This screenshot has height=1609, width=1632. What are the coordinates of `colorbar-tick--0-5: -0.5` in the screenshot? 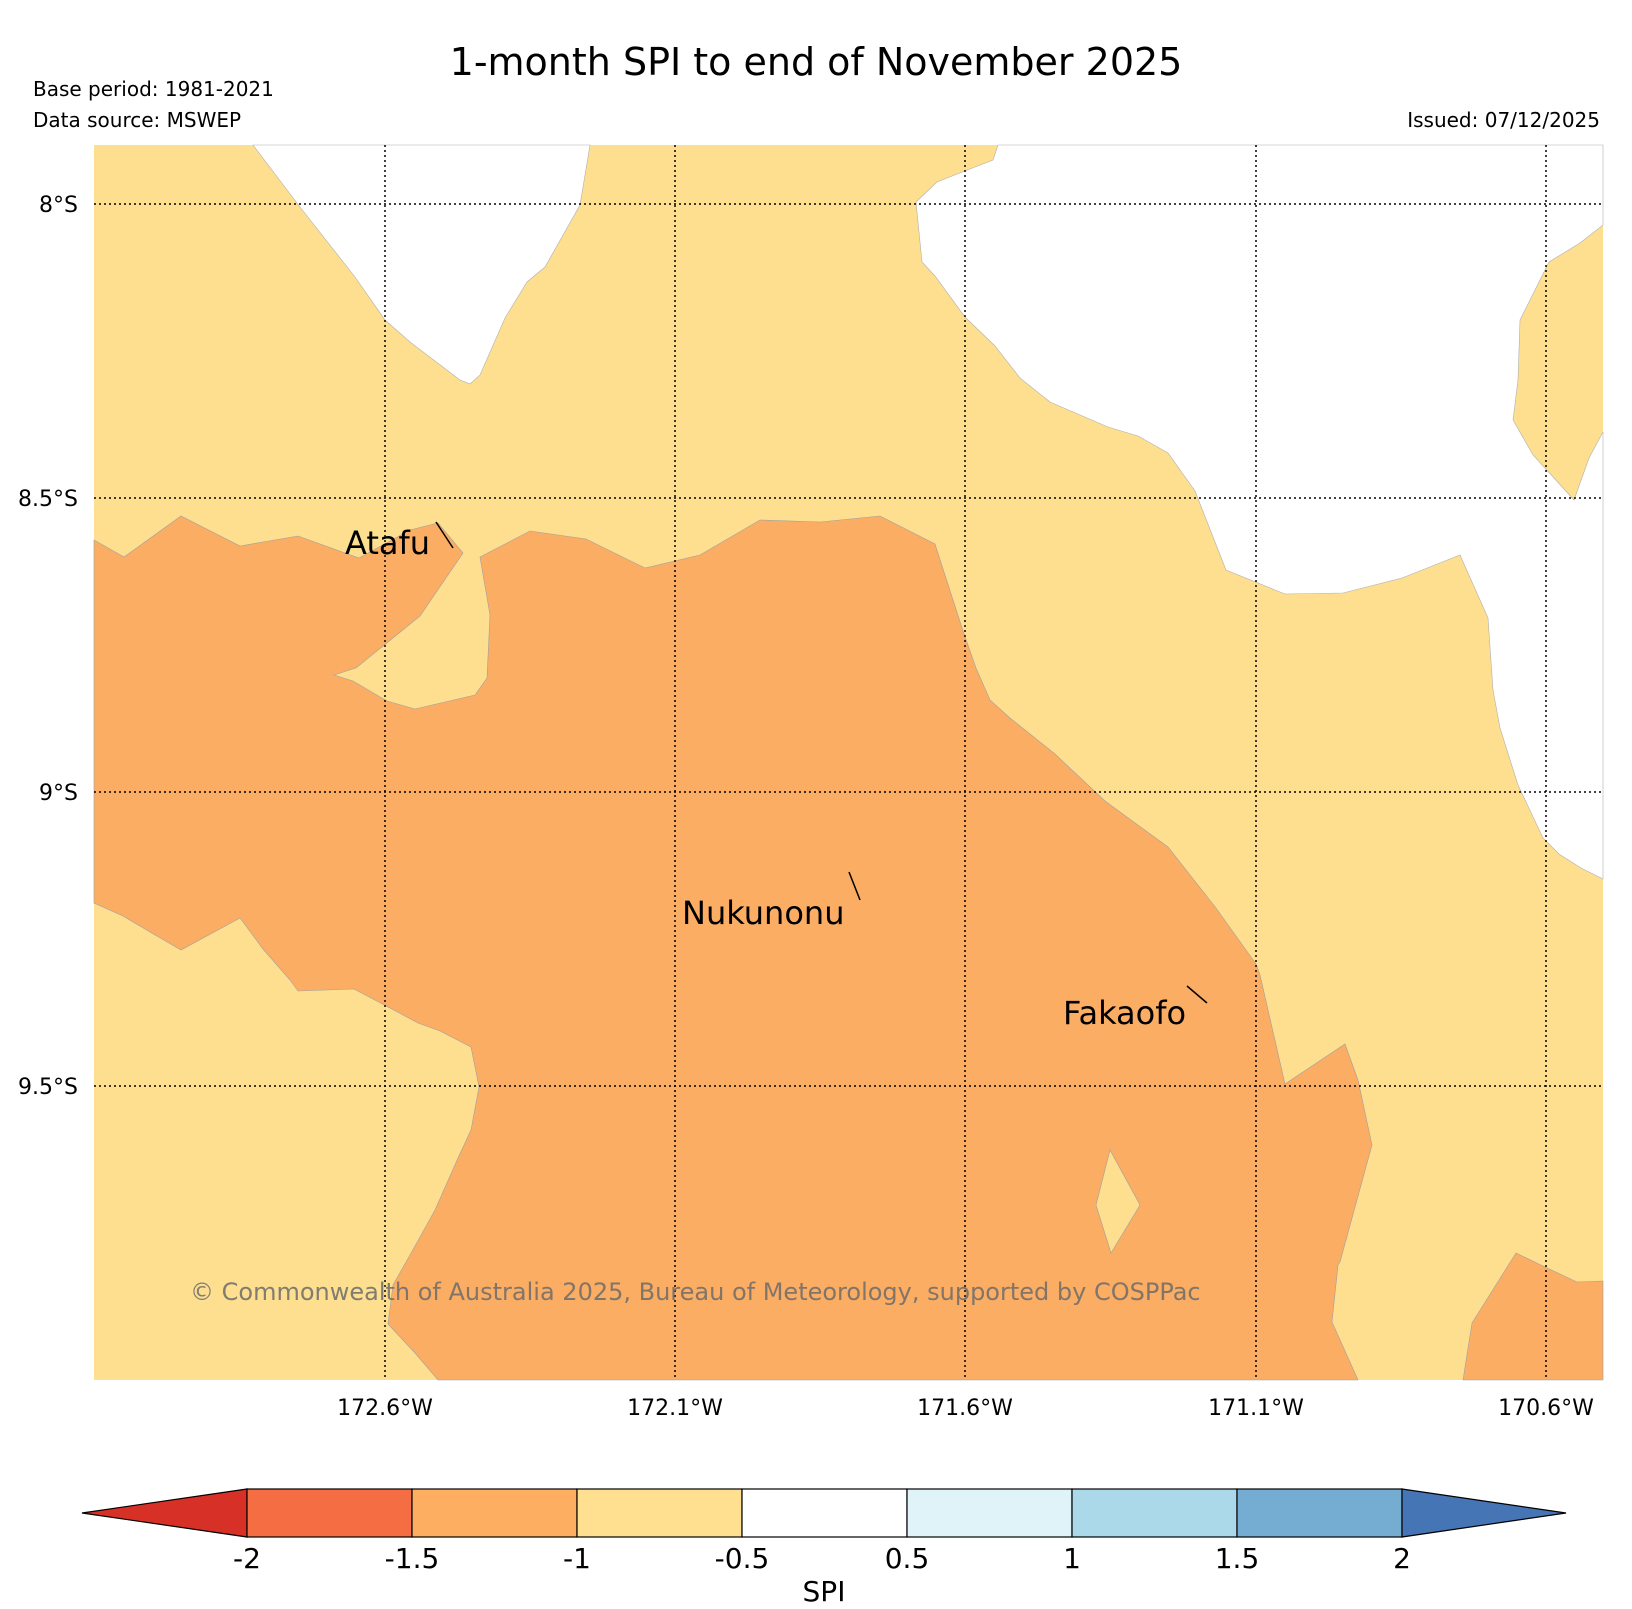 It's located at (742, 1558).